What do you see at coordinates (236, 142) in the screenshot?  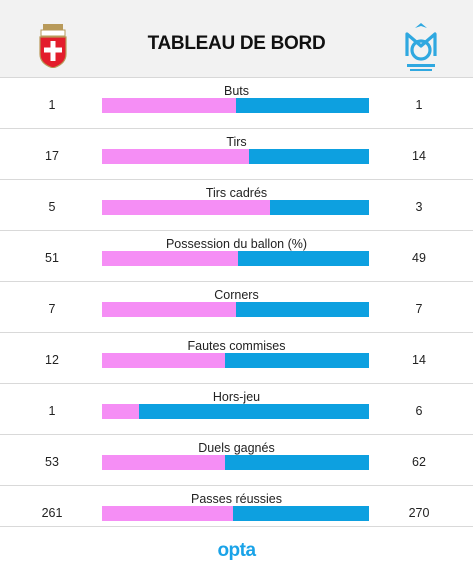 I see `stat-label: Tirs` at bounding box center [236, 142].